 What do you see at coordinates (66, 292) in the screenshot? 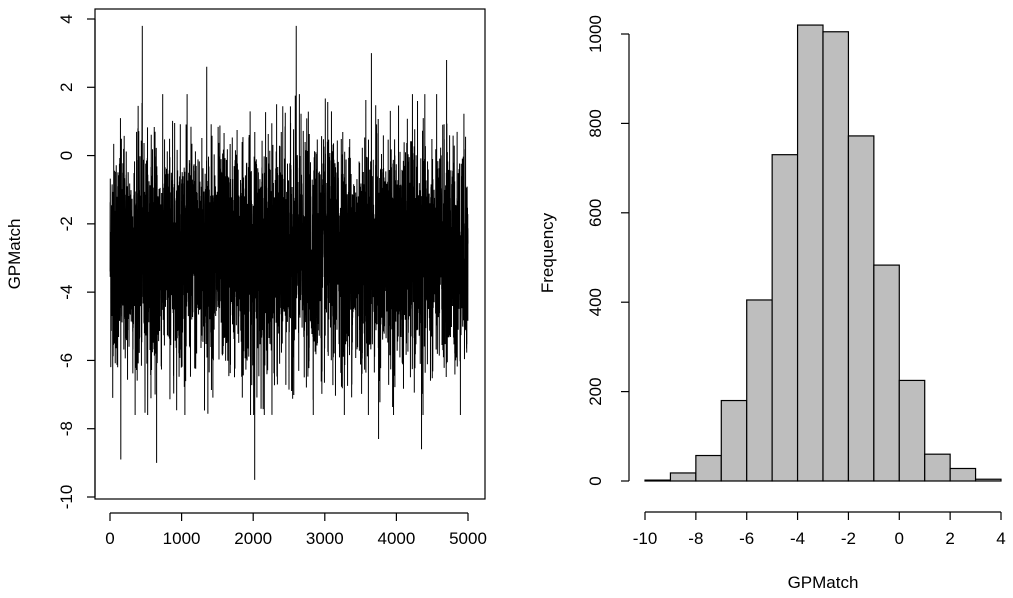
I see `trace-y-tick-label: -4` at bounding box center [66, 292].